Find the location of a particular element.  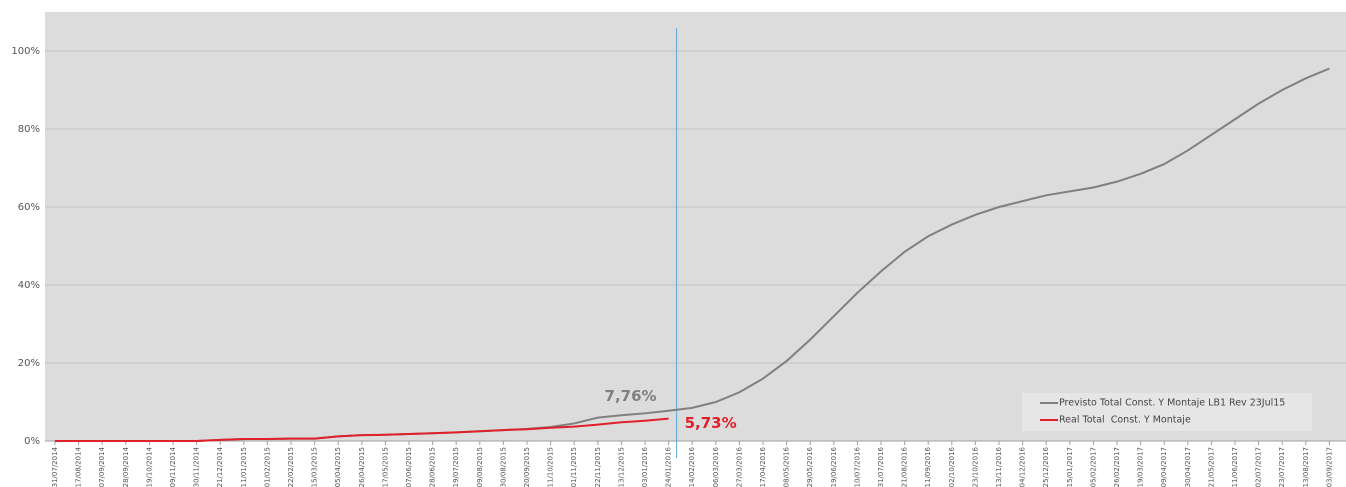

x-tick-label: 31/07/2016 is located at coordinates (881, 466).